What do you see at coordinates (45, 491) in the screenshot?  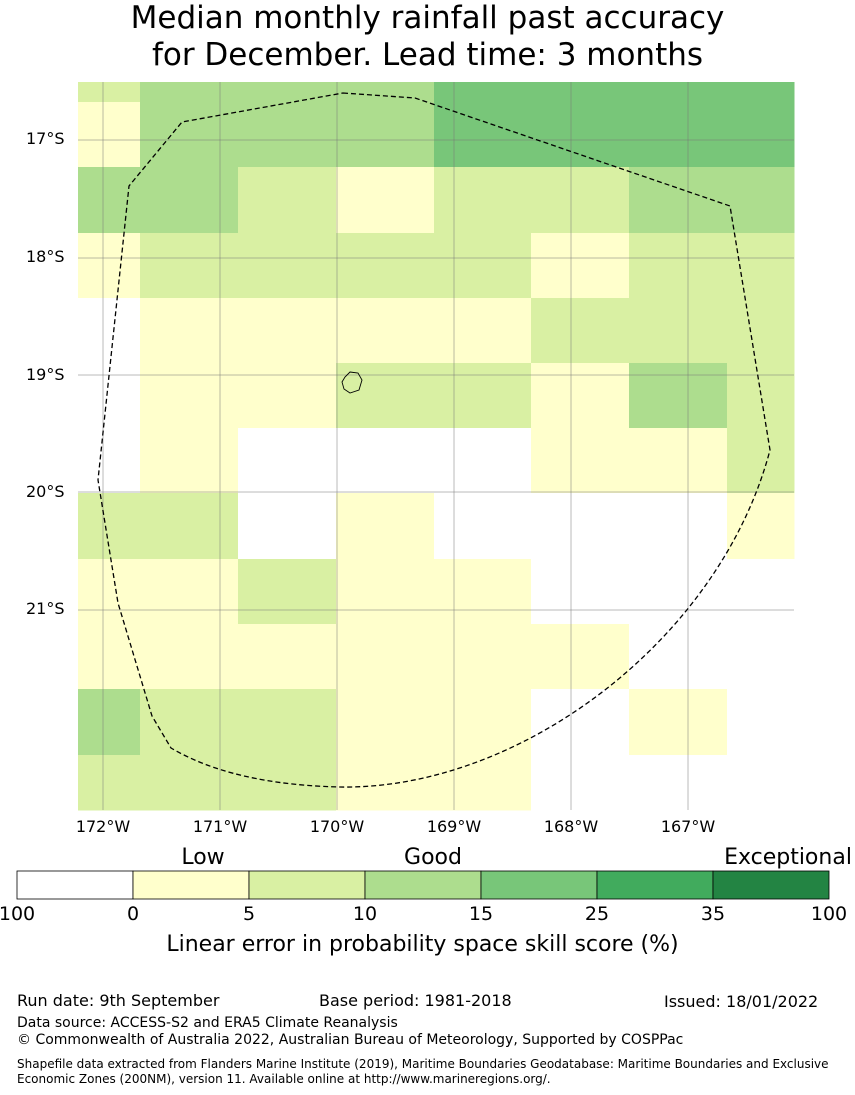 I see `lat-label: 20°S` at bounding box center [45, 491].